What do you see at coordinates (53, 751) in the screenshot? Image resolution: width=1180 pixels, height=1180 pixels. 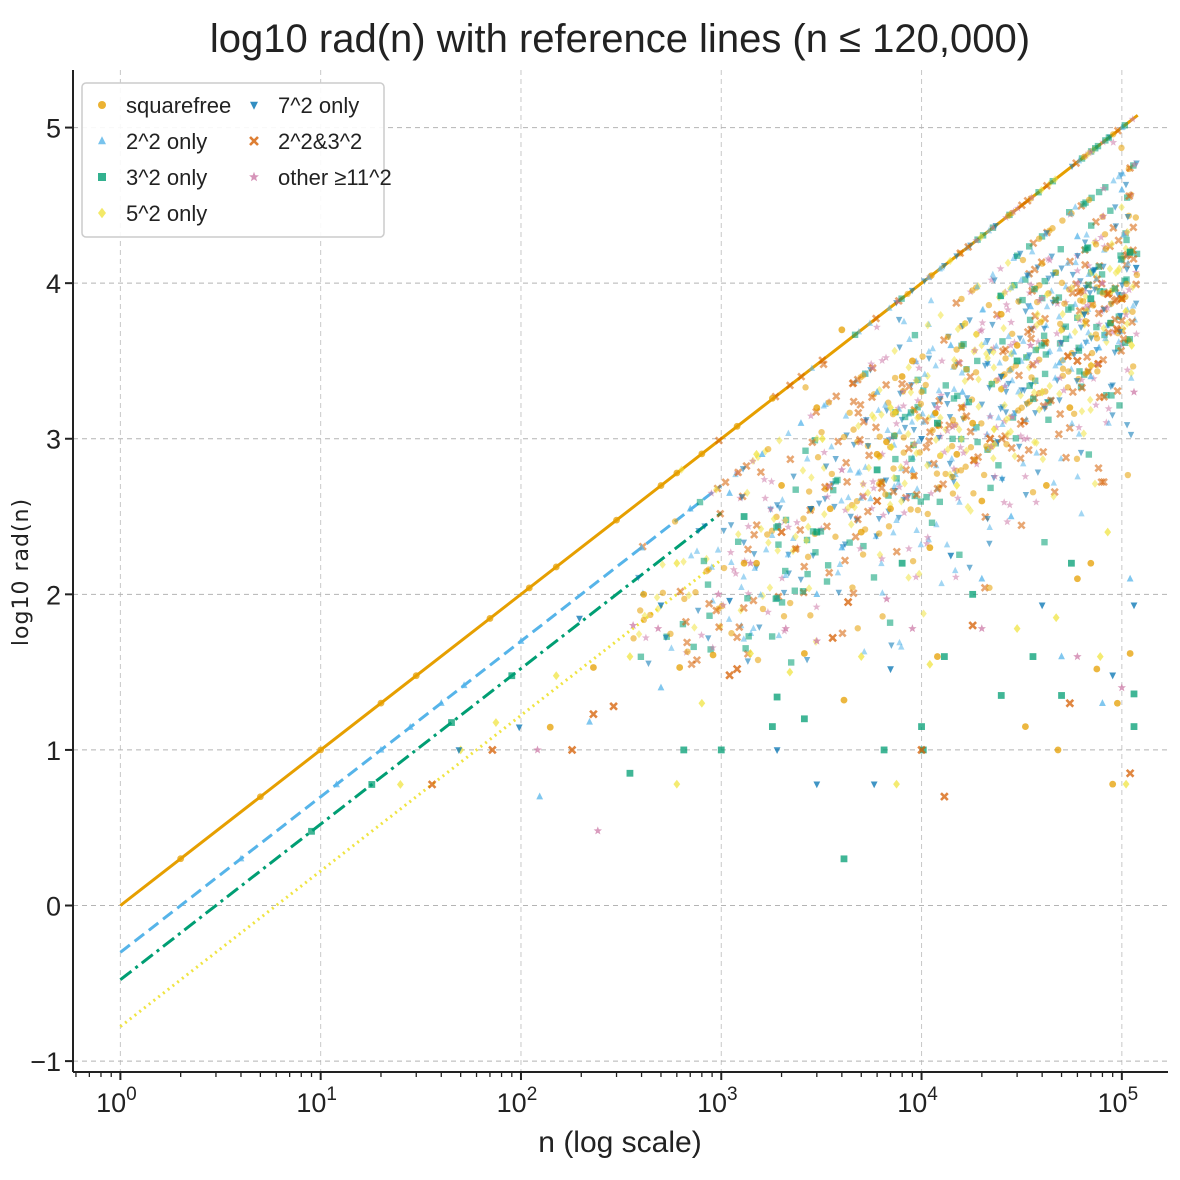 I see `y-tick-label: 1` at bounding box center [53, 751].